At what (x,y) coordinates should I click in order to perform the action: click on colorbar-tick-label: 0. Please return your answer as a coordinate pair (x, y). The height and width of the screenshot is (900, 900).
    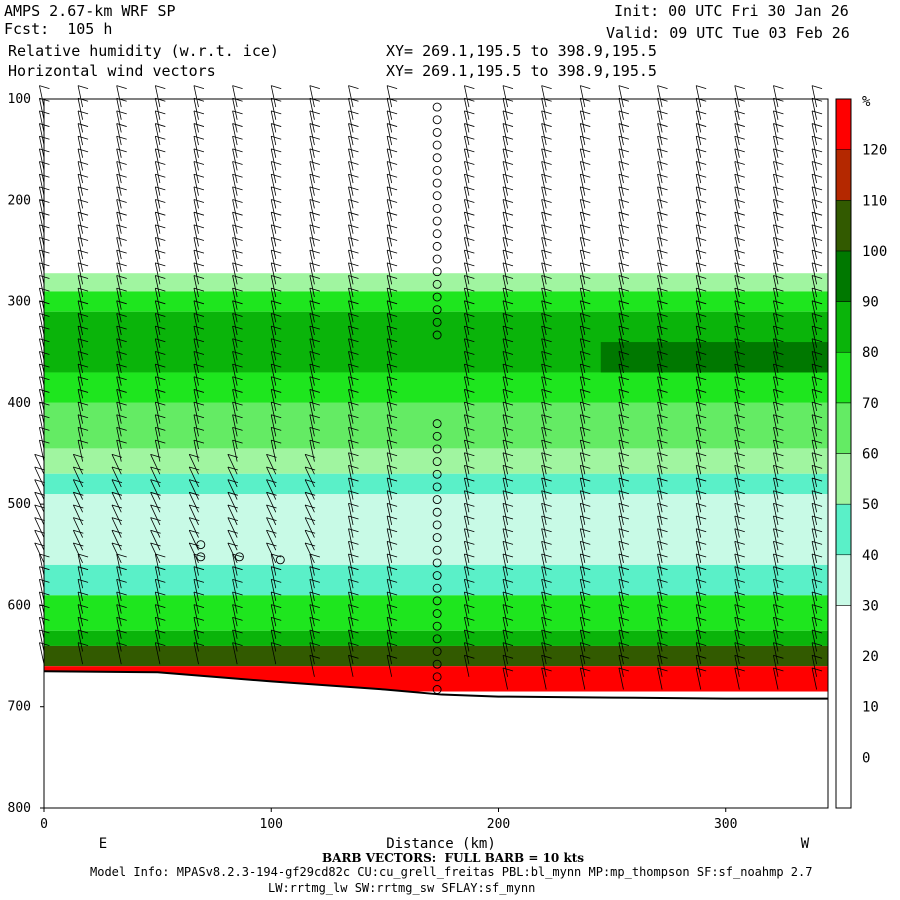
    Looking at the image, I should click on (866, 758).